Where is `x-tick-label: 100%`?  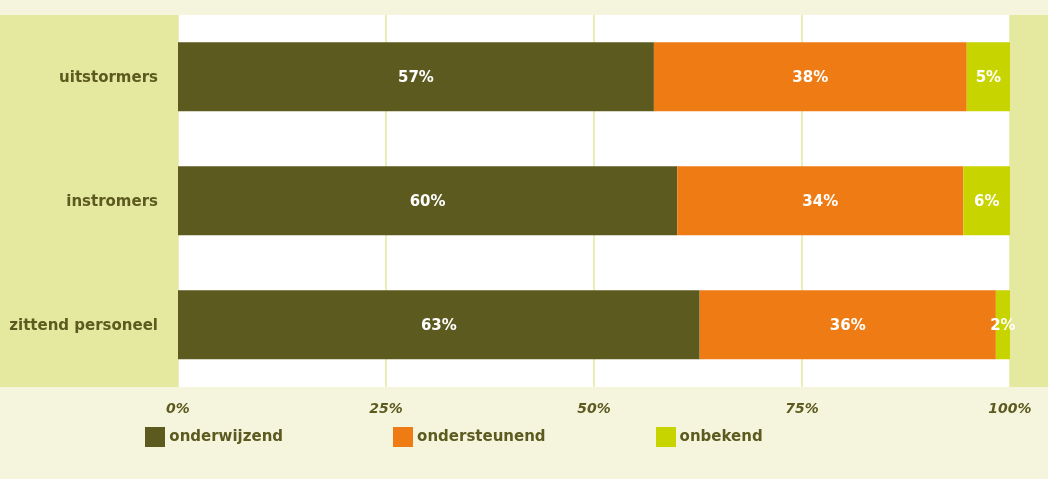
x-tick-label: 100% is located at coordinates (1010, 407).